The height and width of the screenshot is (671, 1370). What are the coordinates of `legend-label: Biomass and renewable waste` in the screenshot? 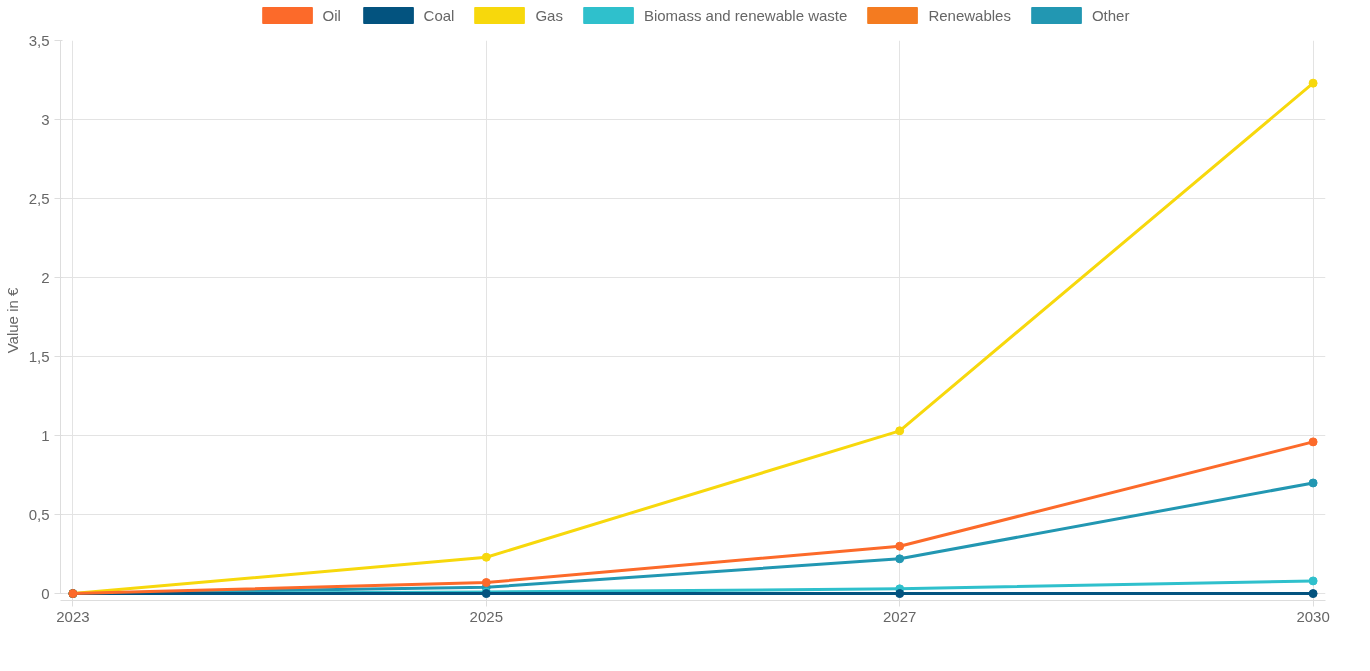 It's located at (745, 15).